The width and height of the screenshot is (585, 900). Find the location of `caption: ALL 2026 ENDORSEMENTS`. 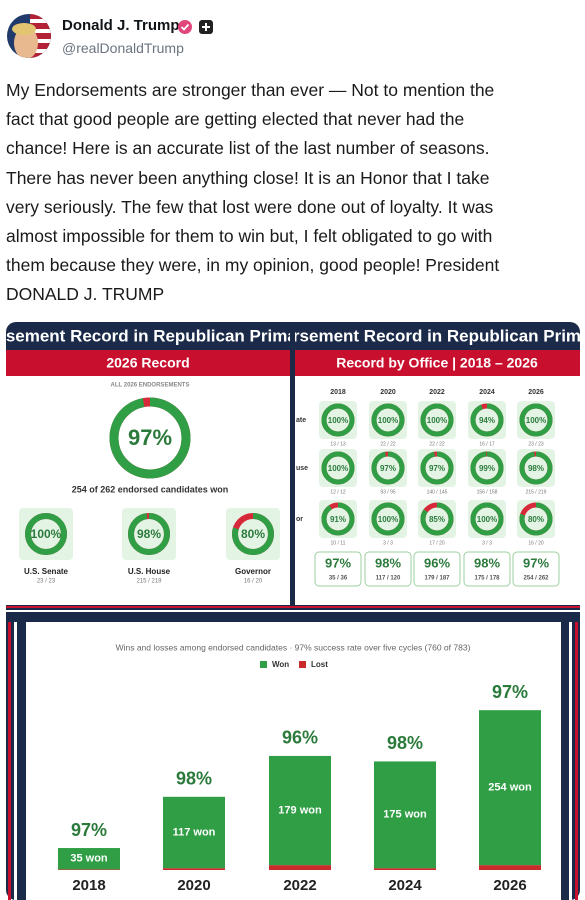

caption: ALL 2026 ENDORSEMENTS is located at coordinates (150, 386).